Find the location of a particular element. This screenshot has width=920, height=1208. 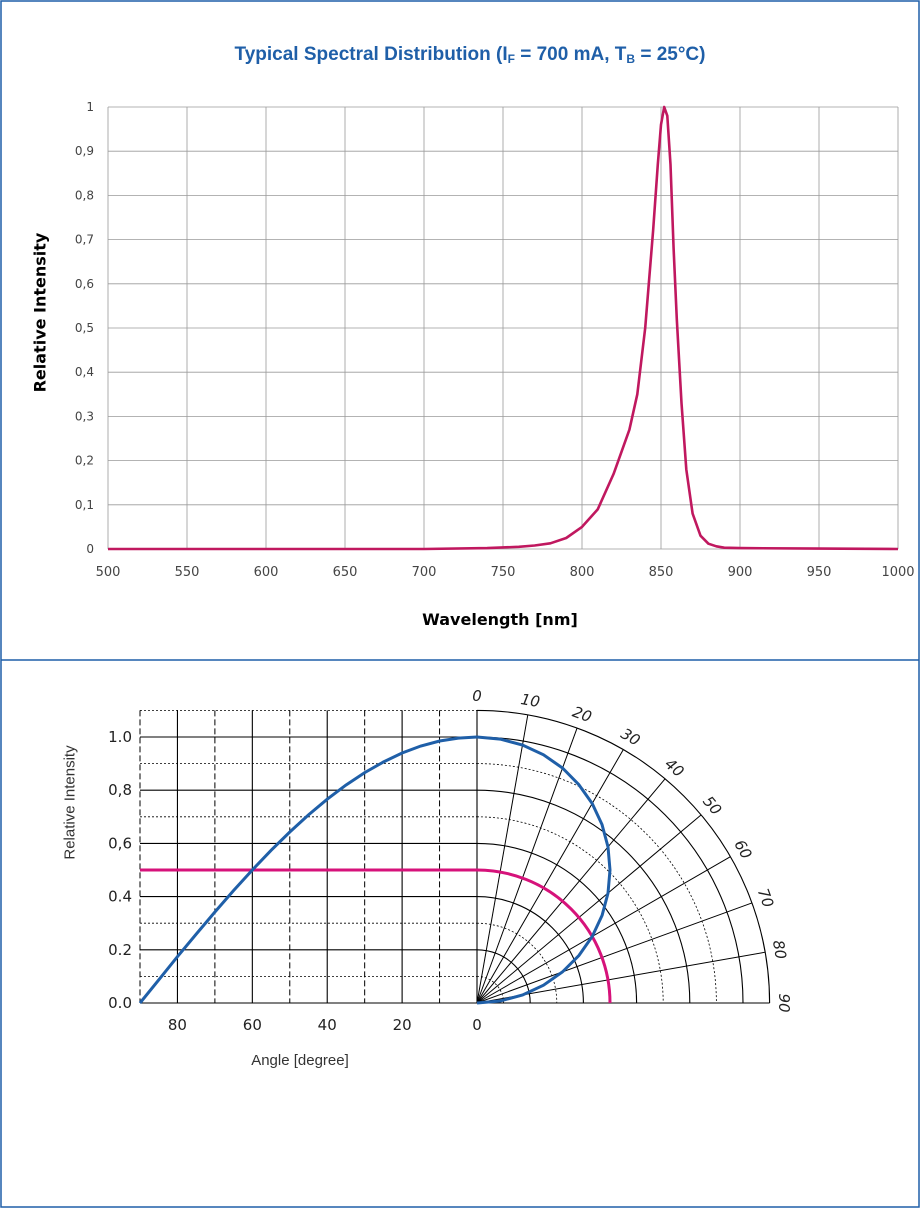

spectrum-y-tick: 0,8 is located at coordinates (84, 195).